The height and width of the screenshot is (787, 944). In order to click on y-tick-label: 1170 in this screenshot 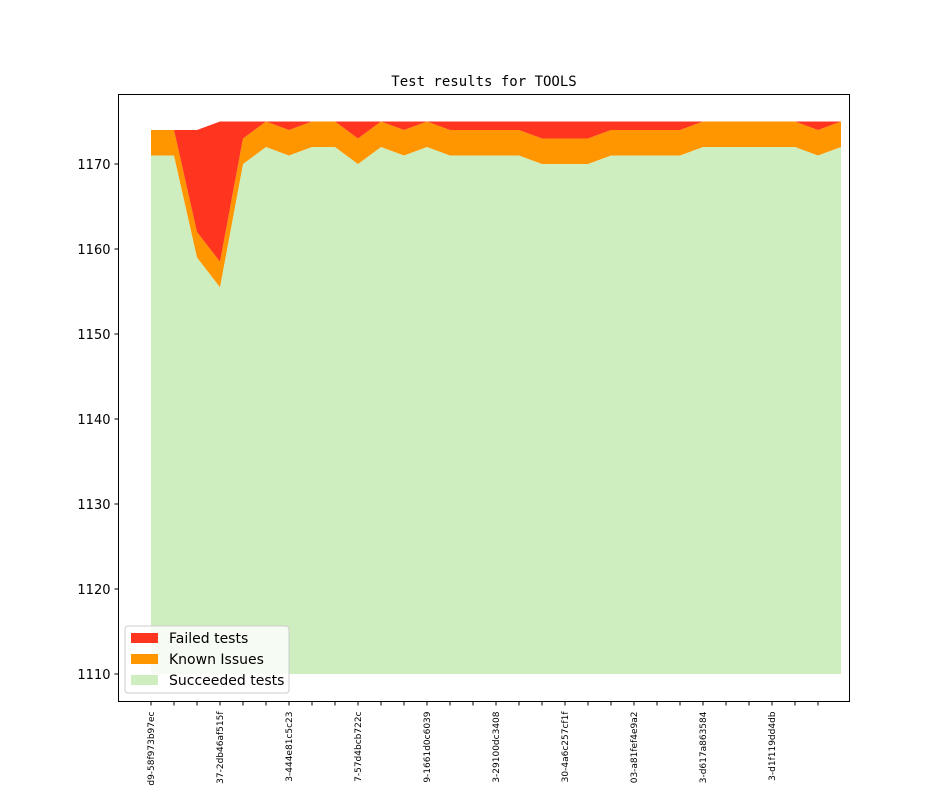, I will do `click(93, 165)`.